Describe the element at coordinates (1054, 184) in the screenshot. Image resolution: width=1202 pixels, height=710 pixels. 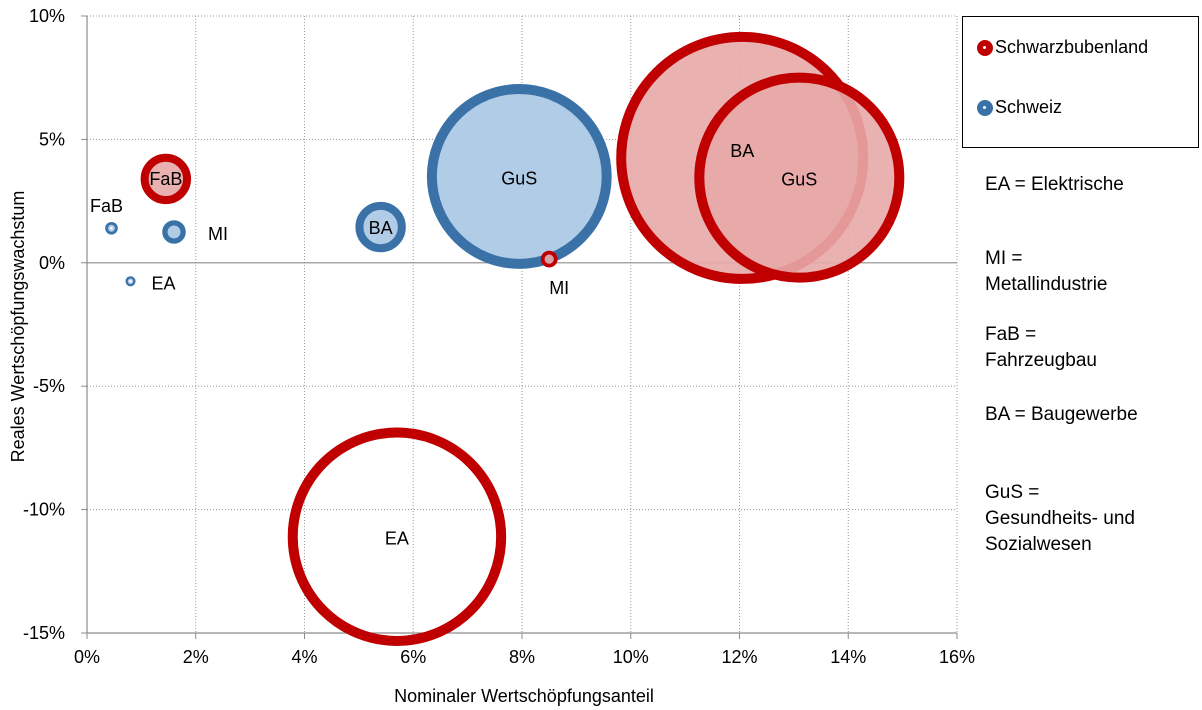
I see `note-ea: EA = Elektrische` at that location.